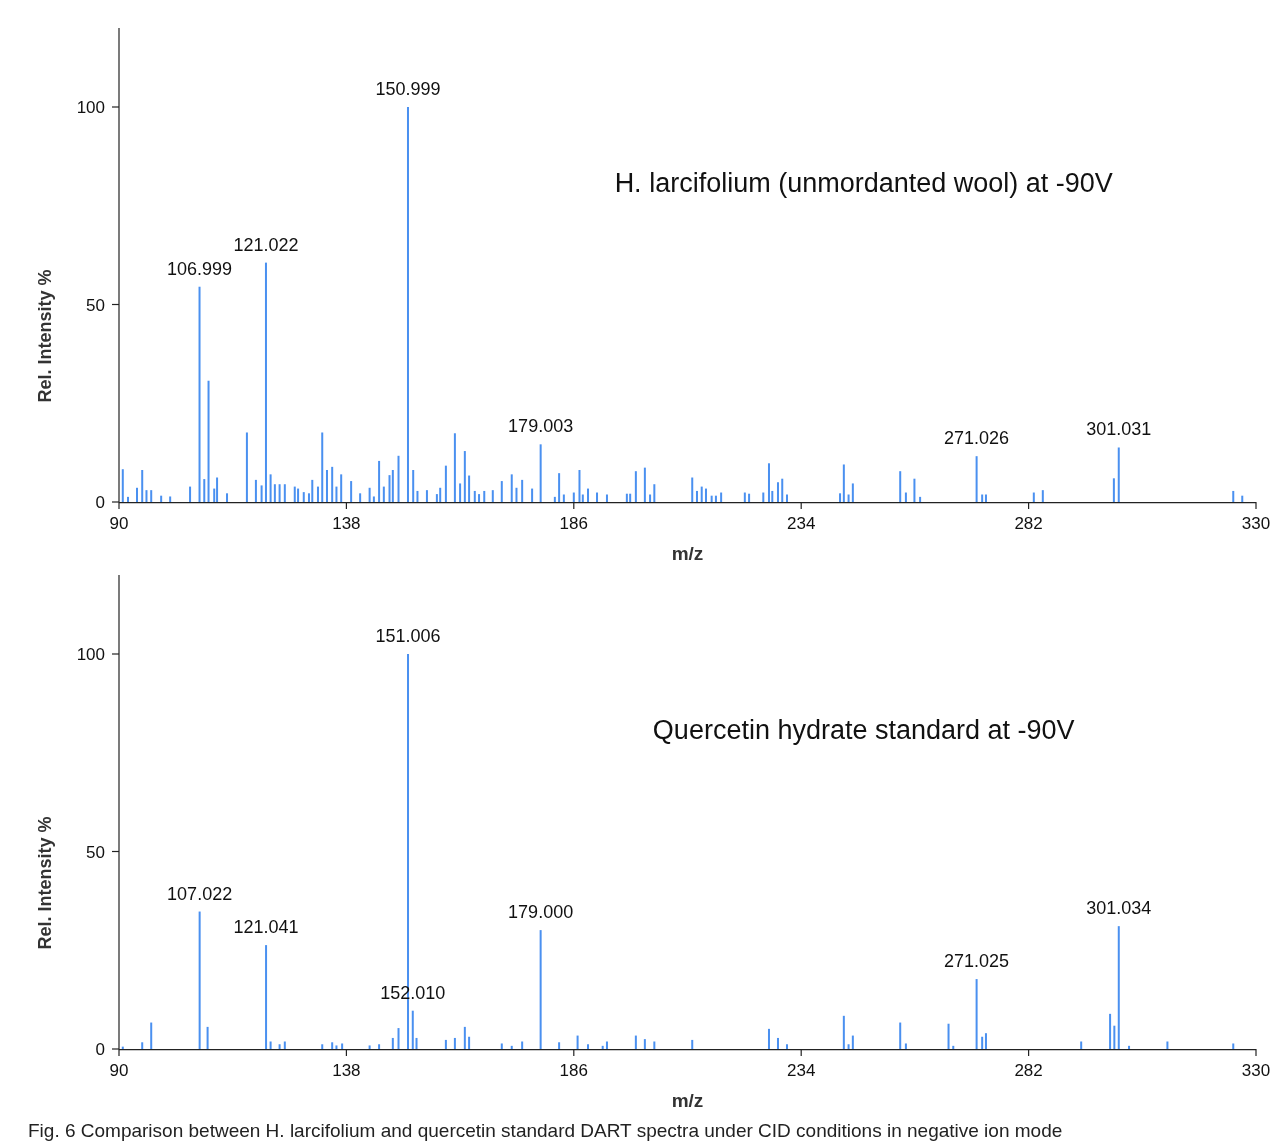 The image size is (1285, 1146). I want to click on y-tick-label: 50, so click(95, 852).